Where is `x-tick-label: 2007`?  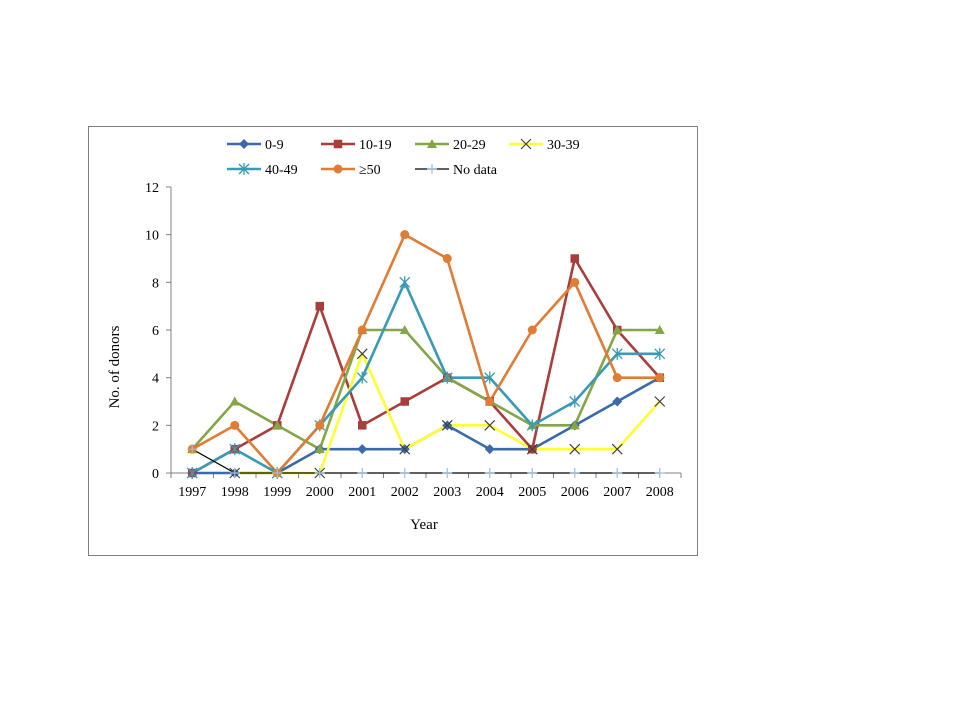
x-tick-label: 2007 is located at coordinates (617, 492).